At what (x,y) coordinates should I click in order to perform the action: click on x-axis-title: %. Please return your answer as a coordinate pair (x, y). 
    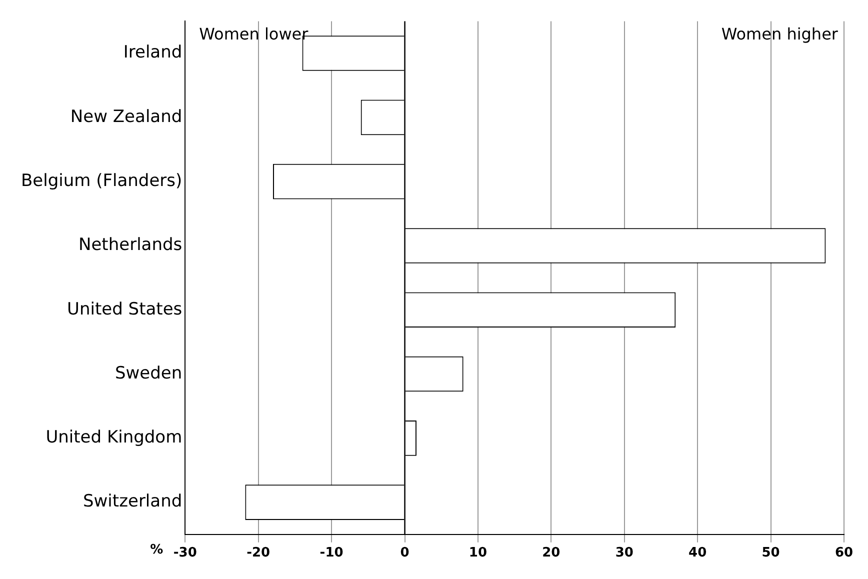
    Looking at the image, I should click on (157, 550).